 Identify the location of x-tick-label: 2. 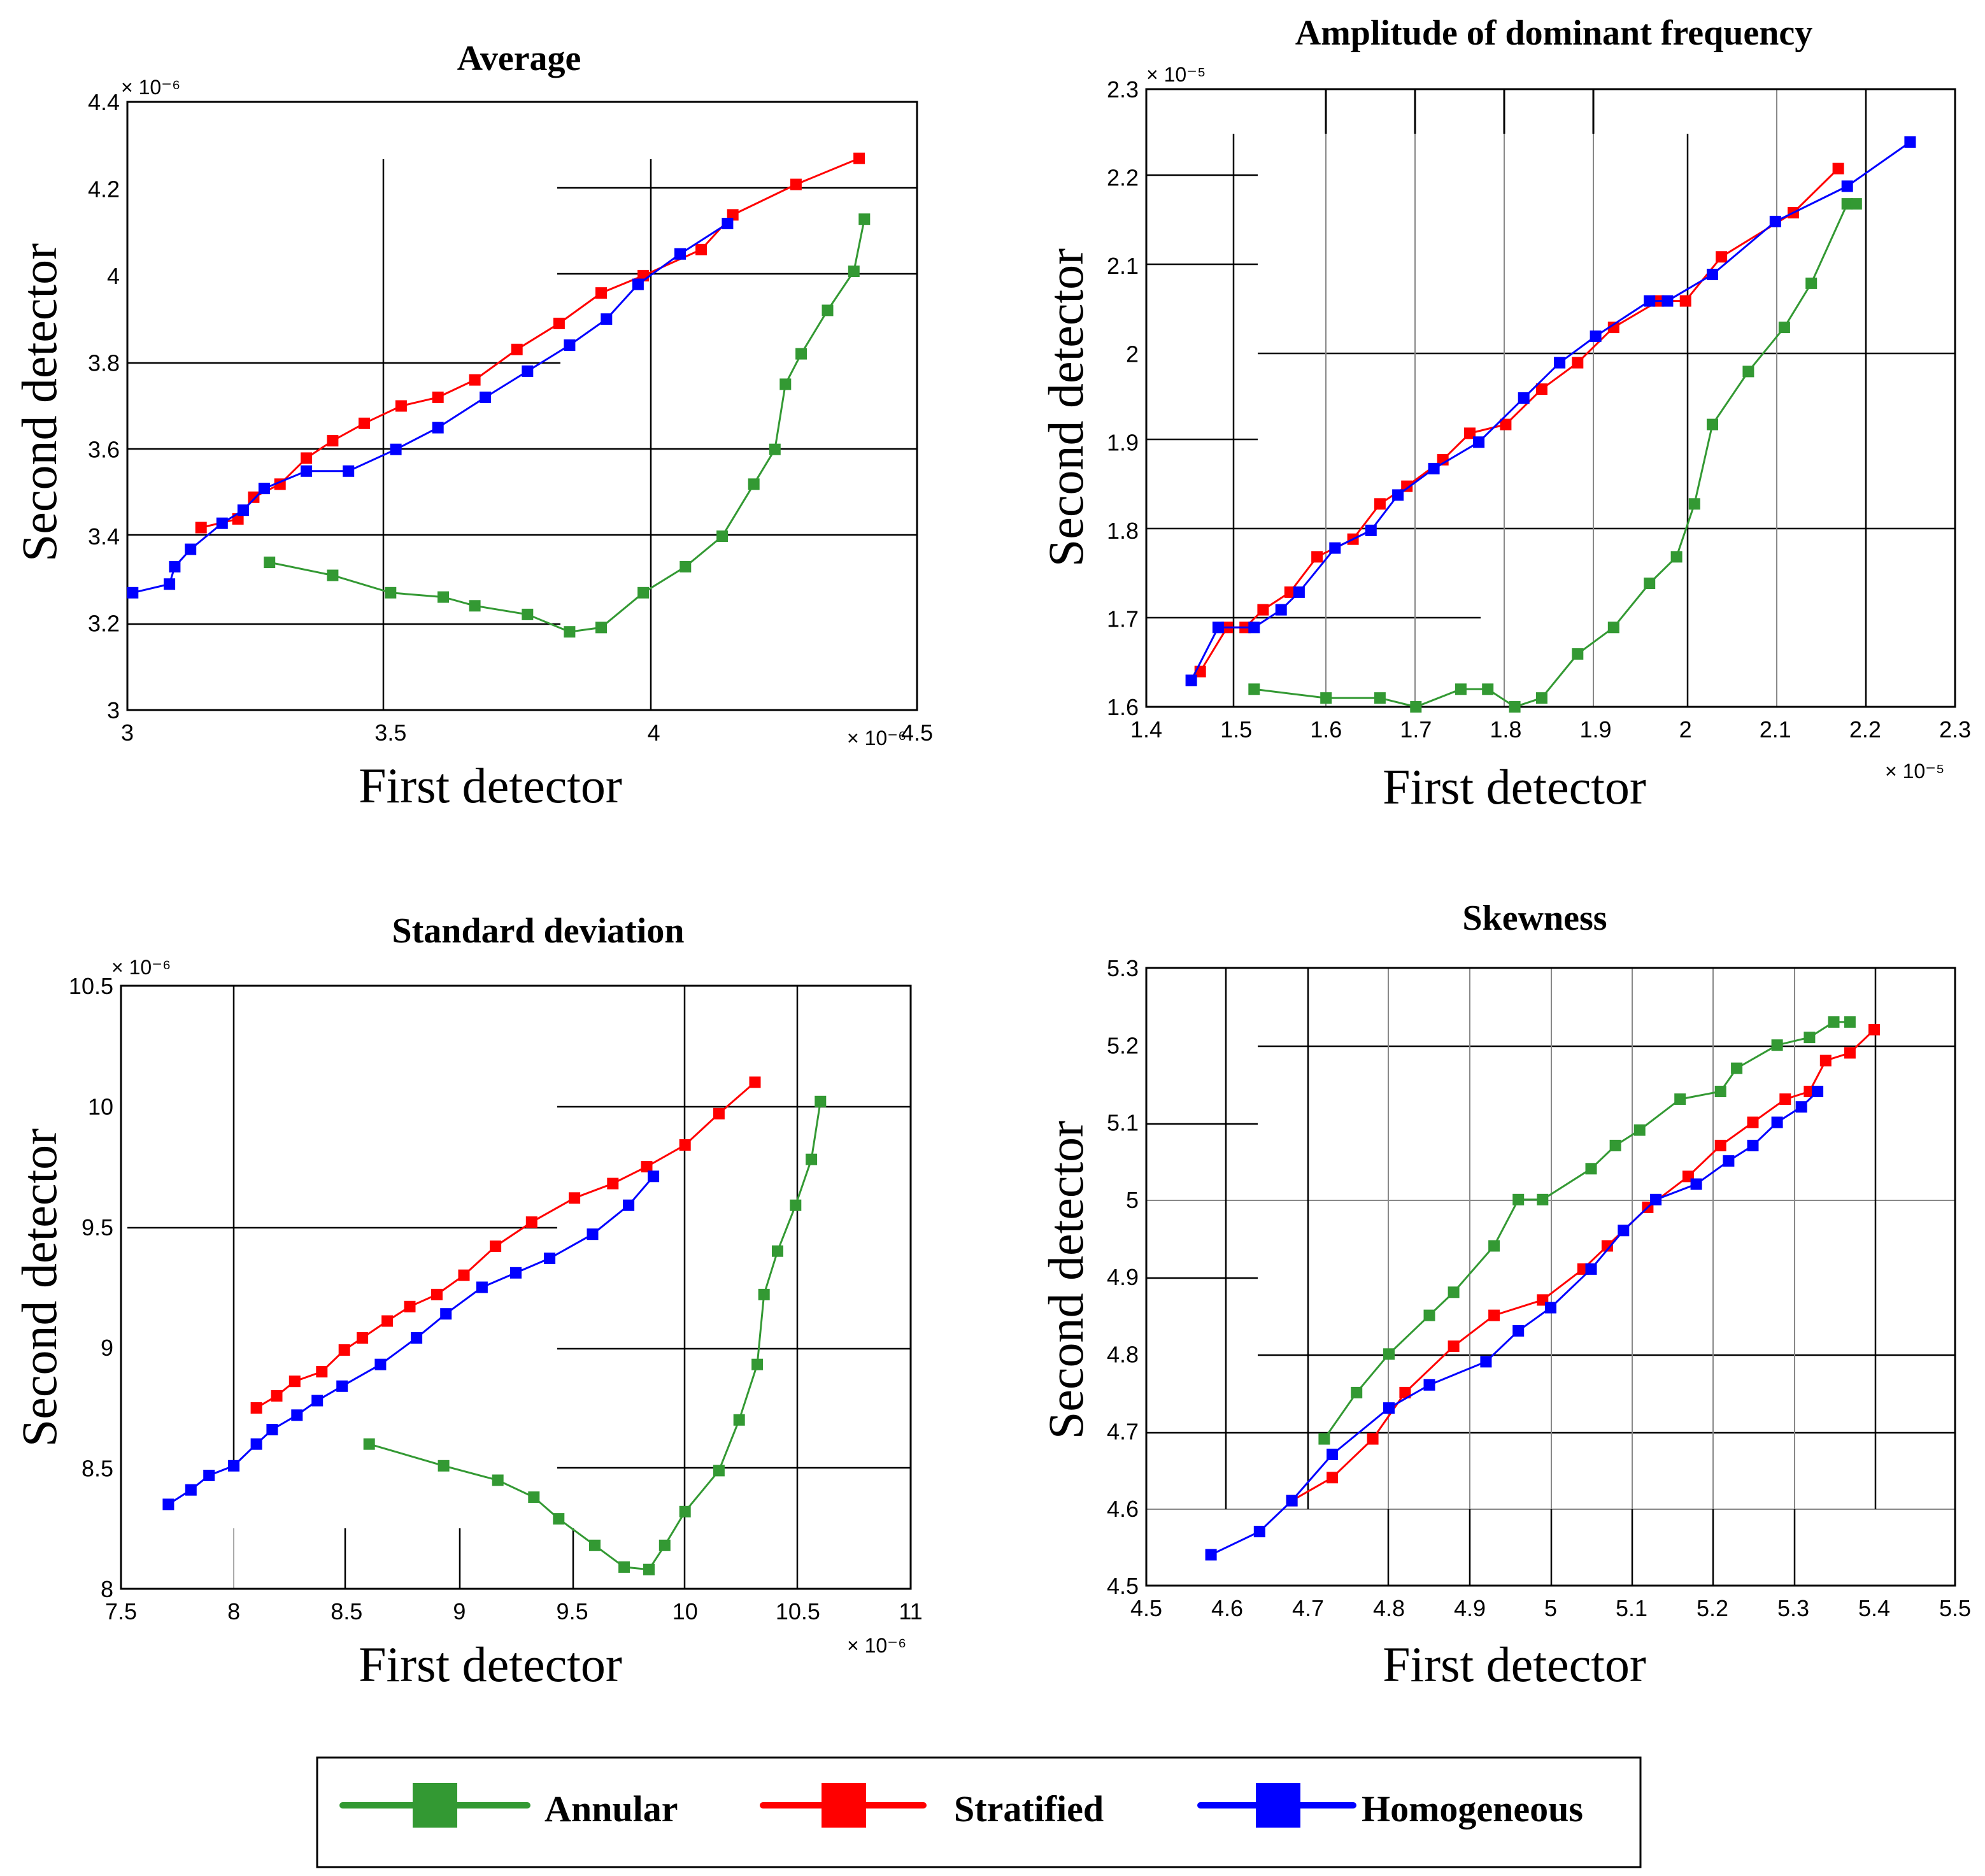
(1685, 729).